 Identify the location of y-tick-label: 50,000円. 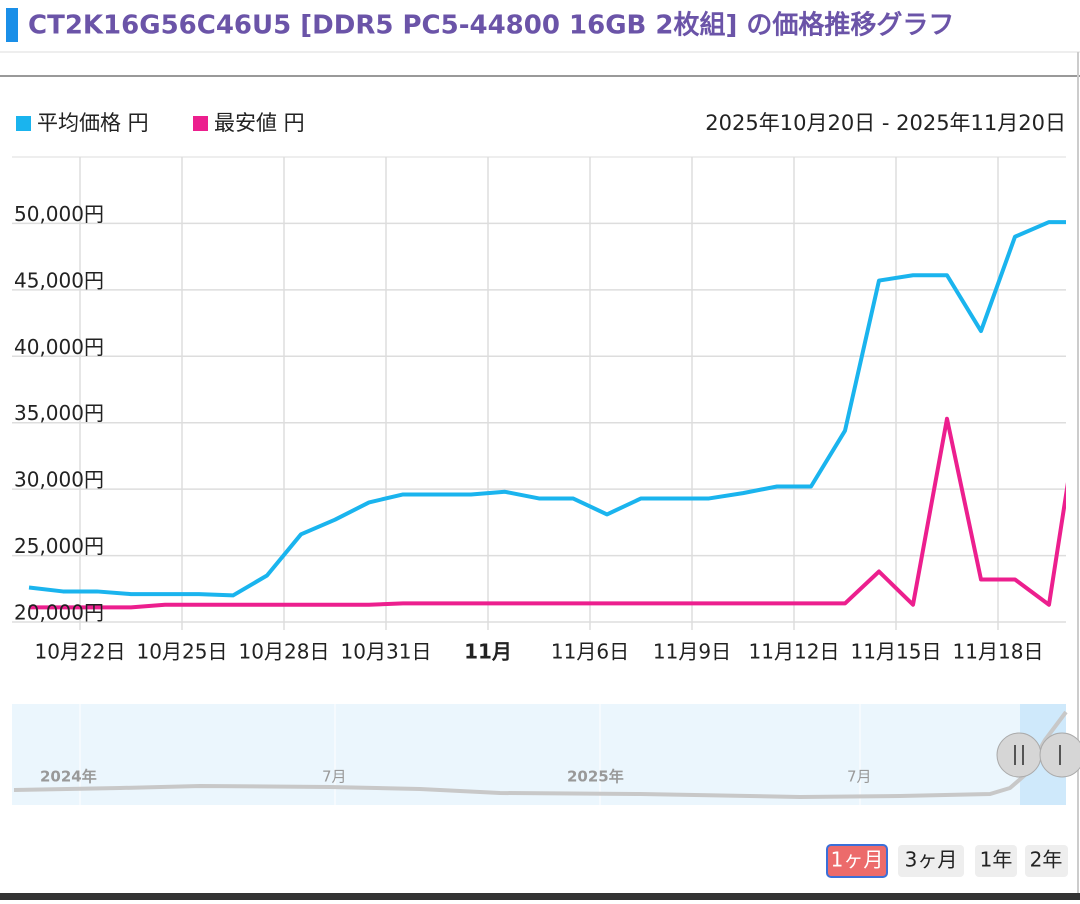
(59, 214).